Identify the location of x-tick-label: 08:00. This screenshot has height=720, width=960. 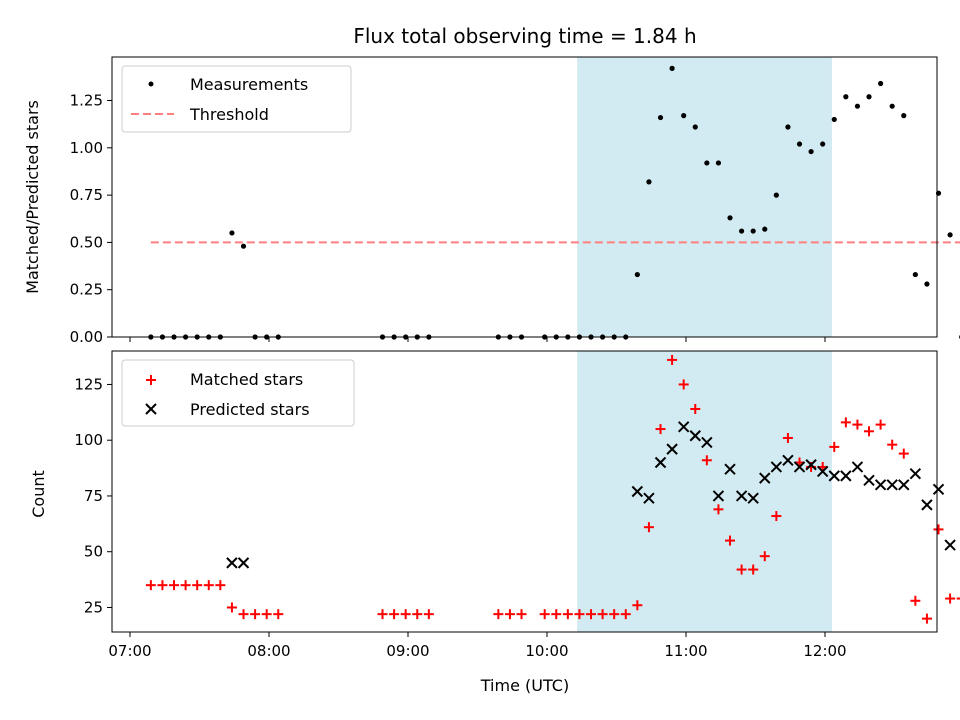
(268, 651).